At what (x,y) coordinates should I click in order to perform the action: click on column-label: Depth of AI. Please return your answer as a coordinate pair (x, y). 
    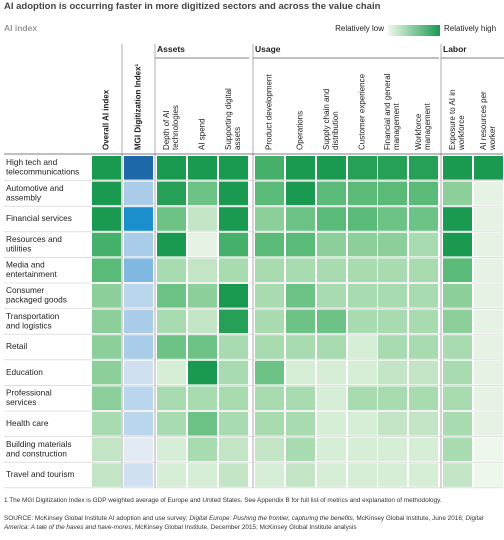
    Looking at the image, I should click on (166, 130).